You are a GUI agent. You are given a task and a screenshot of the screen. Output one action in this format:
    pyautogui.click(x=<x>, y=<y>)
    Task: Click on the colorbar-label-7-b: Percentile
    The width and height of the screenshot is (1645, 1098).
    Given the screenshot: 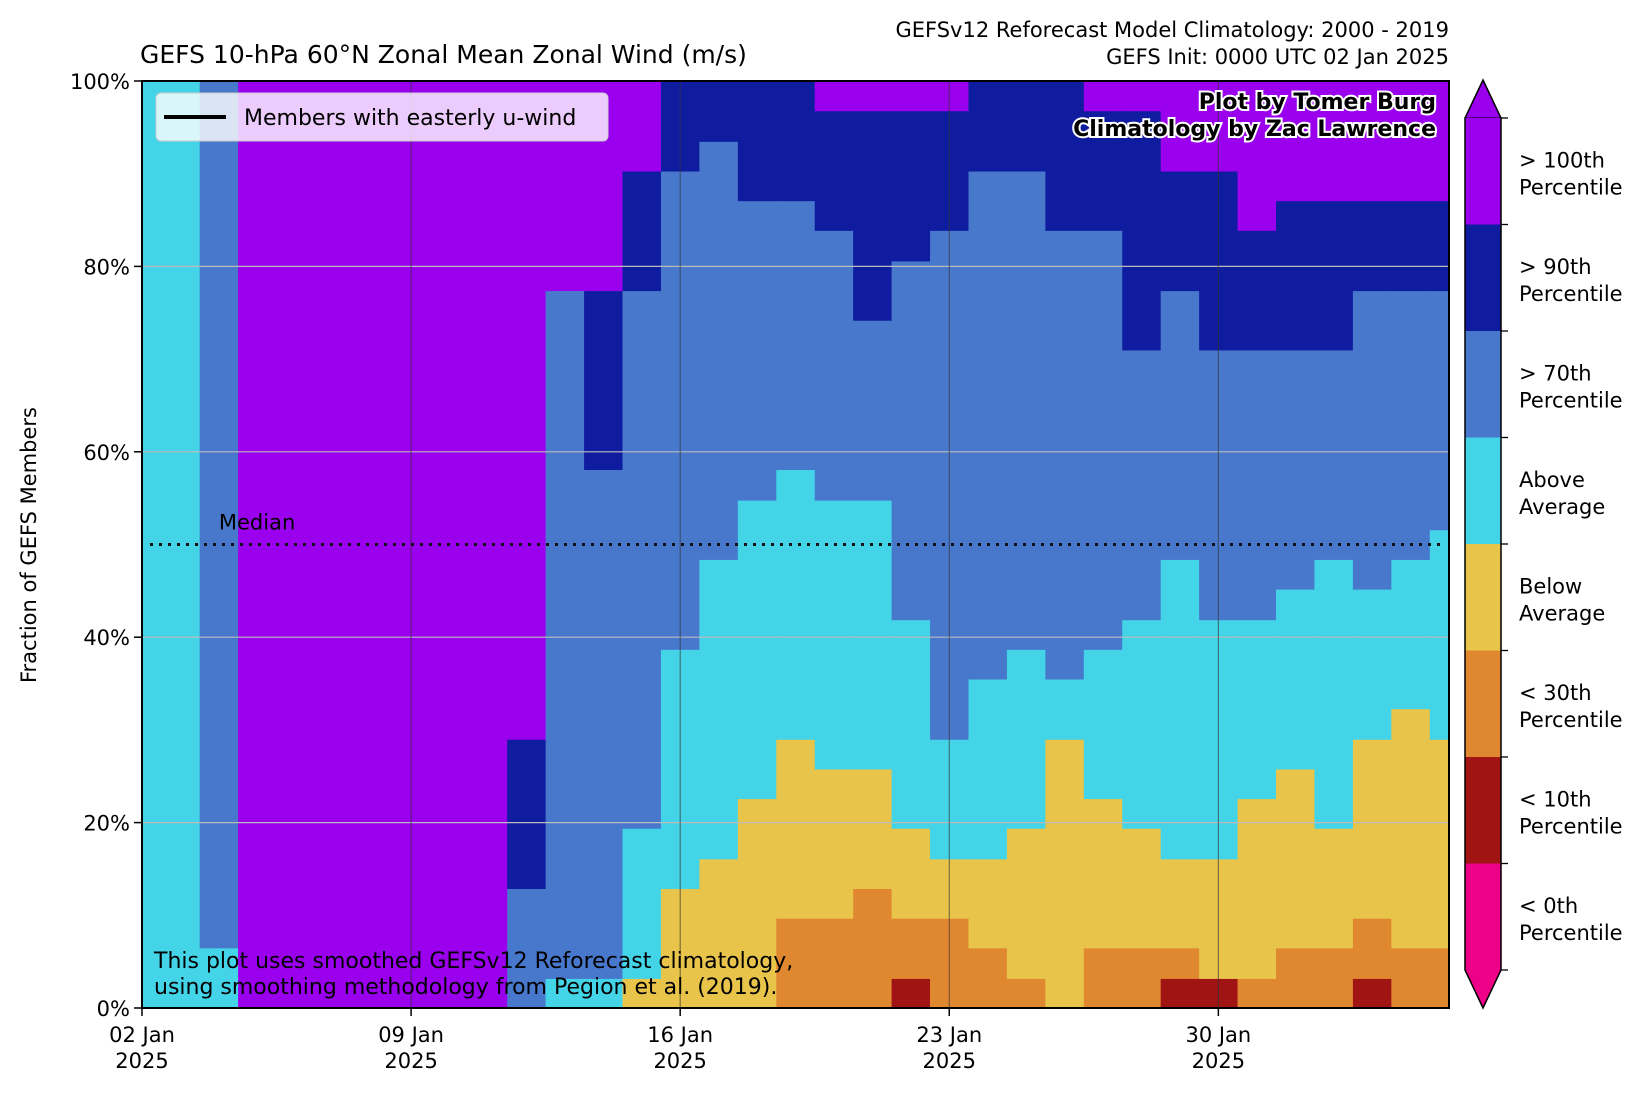 What is the action you would take?
    pyautogui.click(x=1571, y=933)
    